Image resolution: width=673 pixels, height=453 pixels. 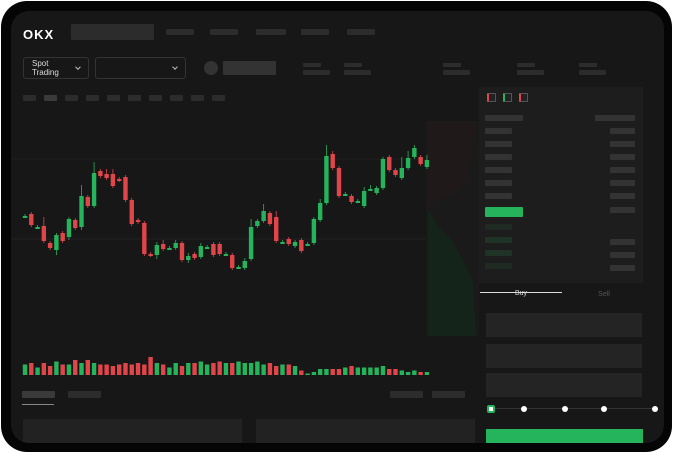 I want to click on stat-value, so click(x=530, y=72).